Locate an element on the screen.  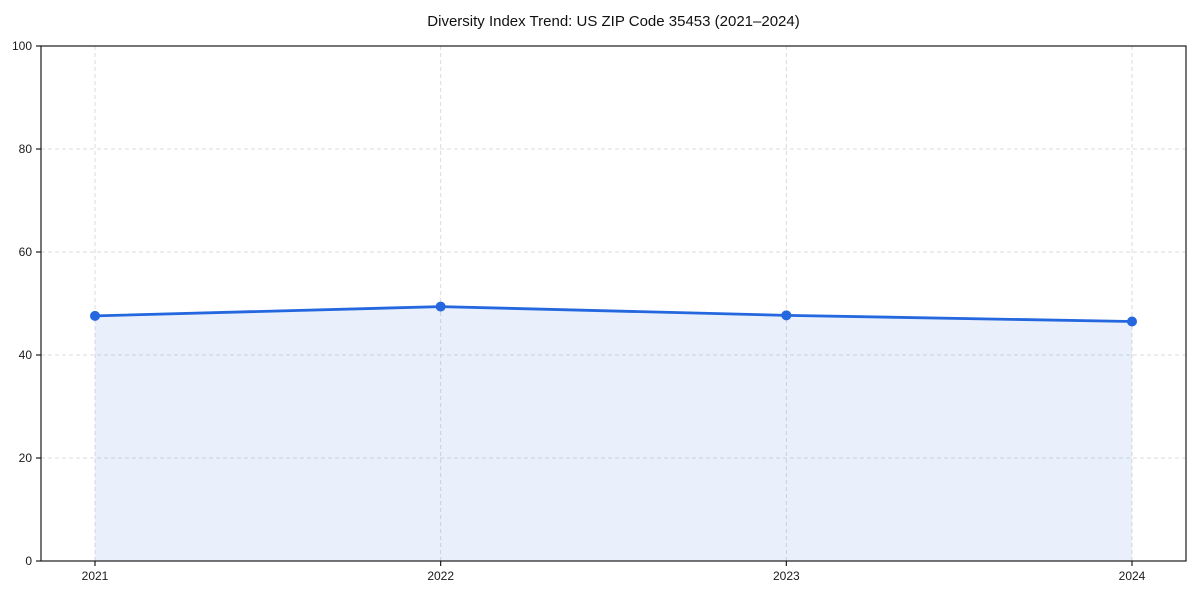
x-tick-label: 2024 is located at coordinates (1132, 576).